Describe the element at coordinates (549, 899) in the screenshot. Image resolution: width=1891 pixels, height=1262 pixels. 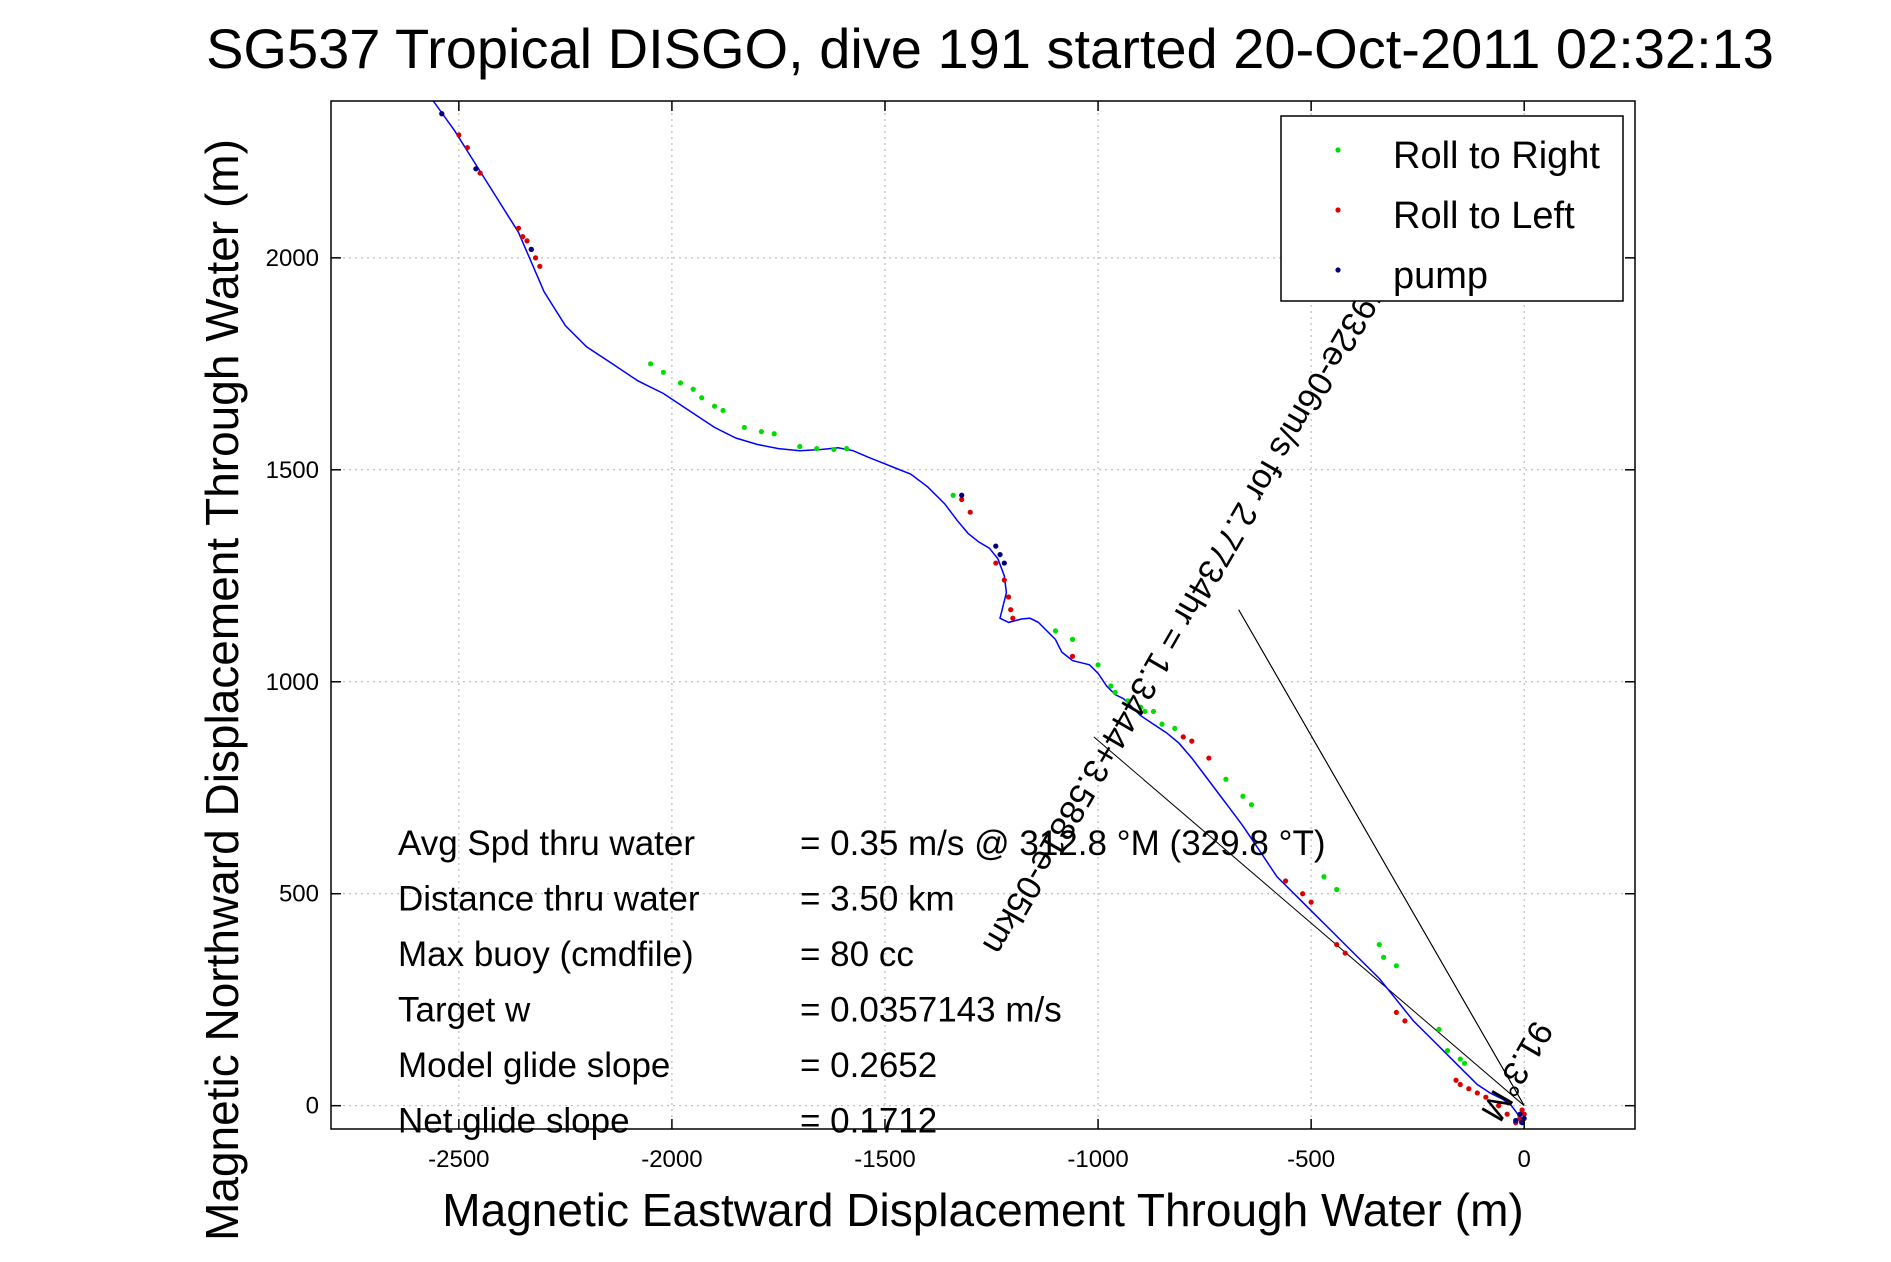
I see `stat-label: Distance thru water` at that location.